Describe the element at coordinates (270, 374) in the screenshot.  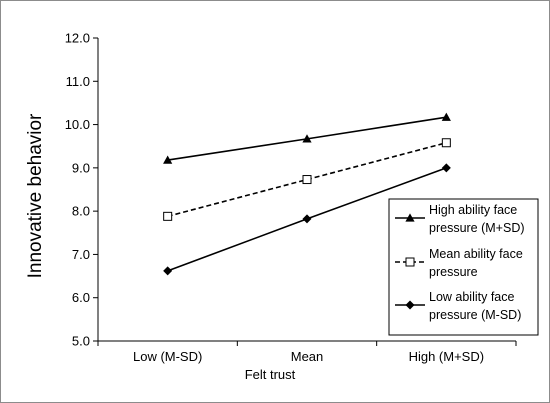
I see `x-axis-label: Felt trust` at that location.